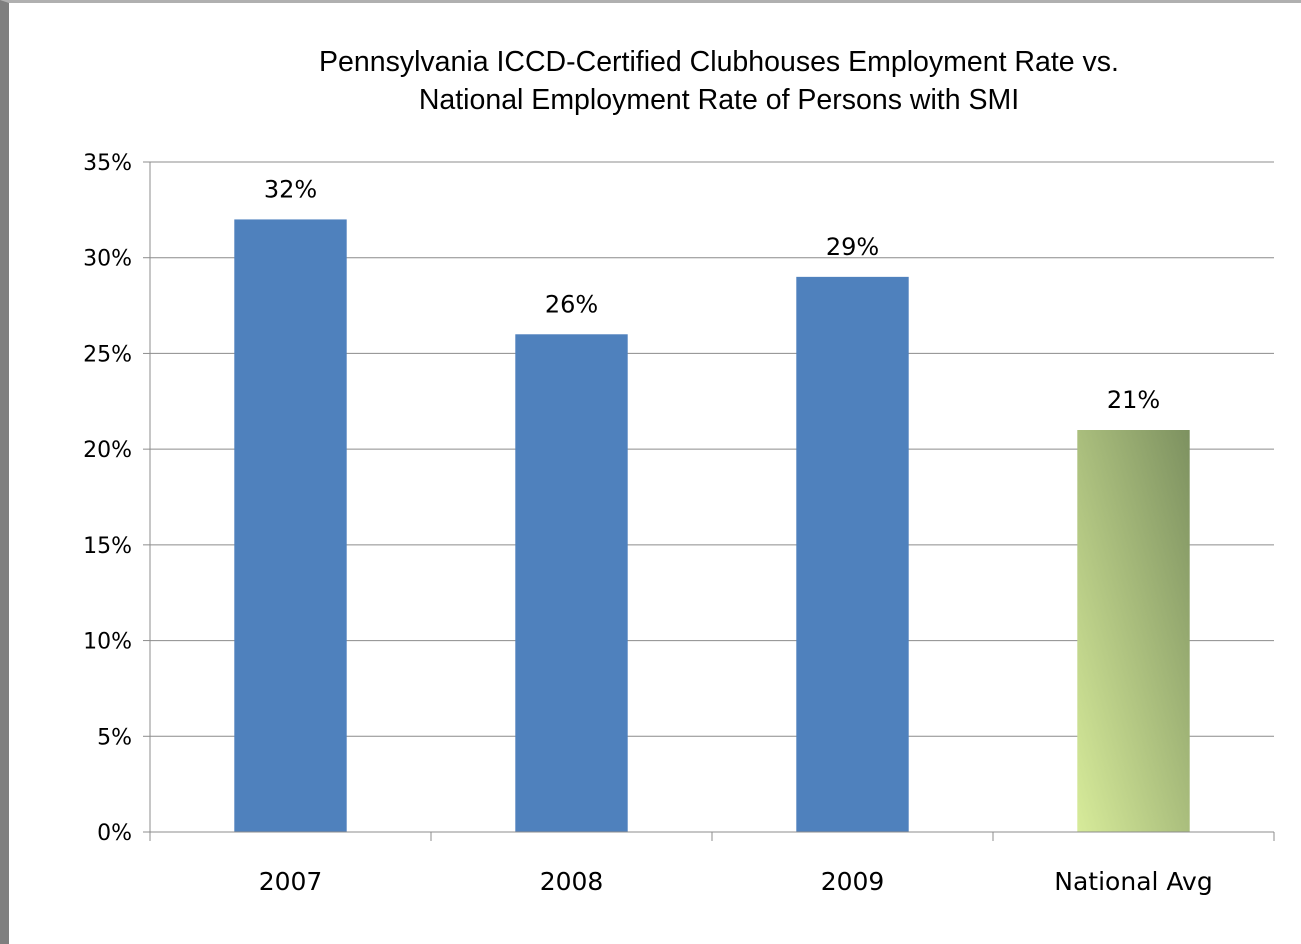 This screenshot has height=944, width=1301. What do you see at coordinates (107, 546) in the screenshot?
I see `y-tick-label: 15%` at bounding box center [107, 546].